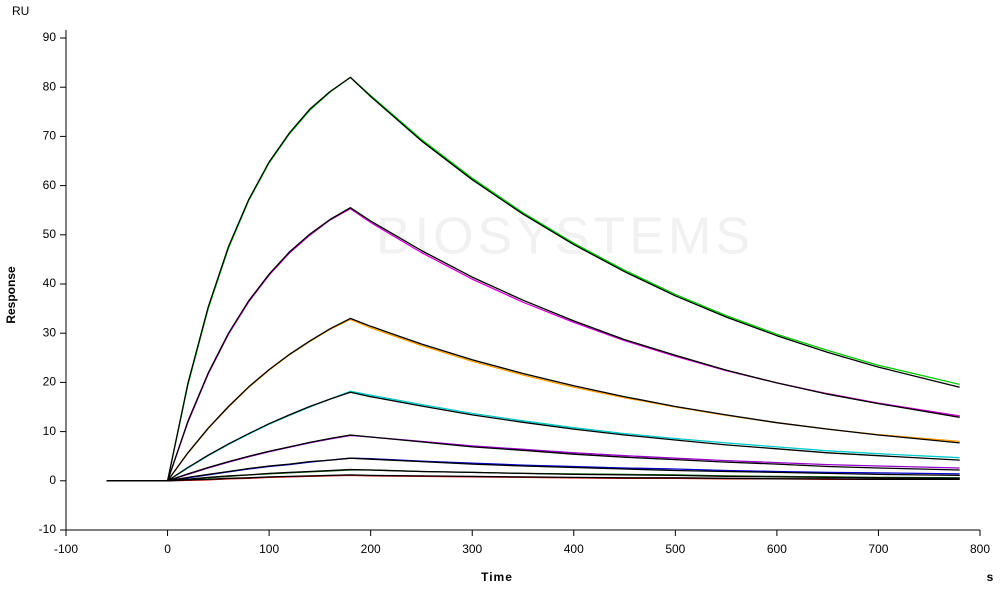  Describe the element at coordinates (50, 185) in the screenshot. I see `y-tick-label: 60` at that location.